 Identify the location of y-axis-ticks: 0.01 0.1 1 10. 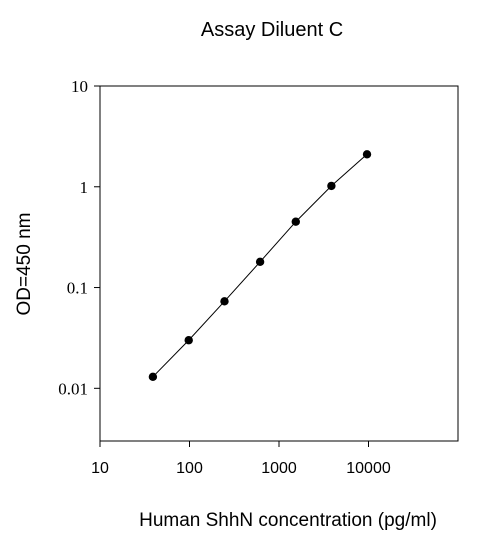
(79, 237).